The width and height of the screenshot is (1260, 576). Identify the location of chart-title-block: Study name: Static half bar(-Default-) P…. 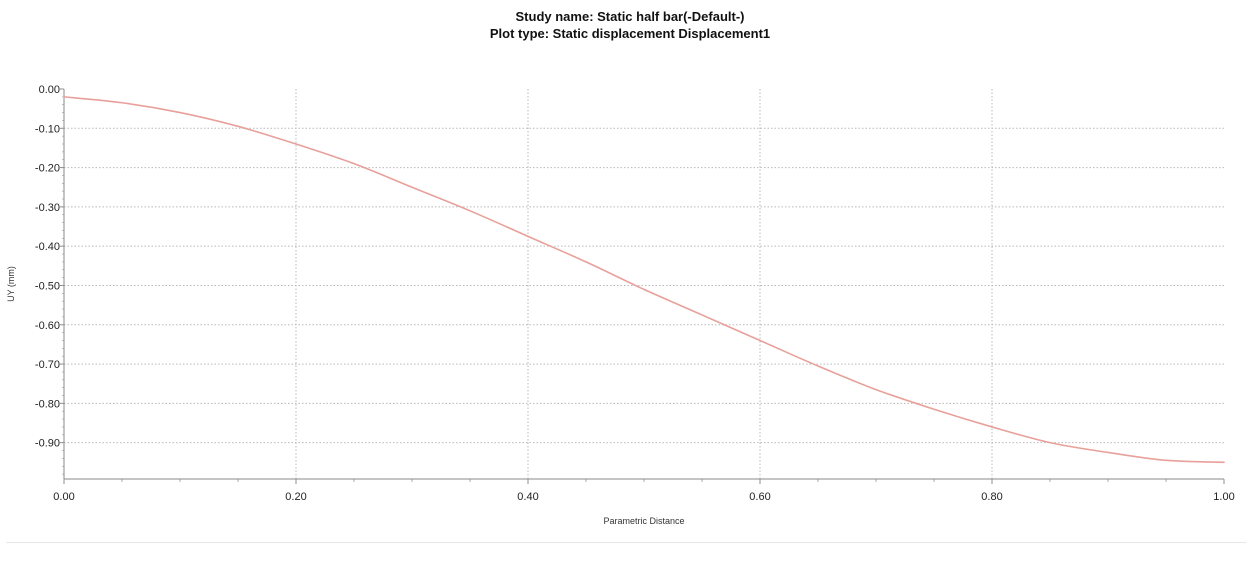
(630, 21).